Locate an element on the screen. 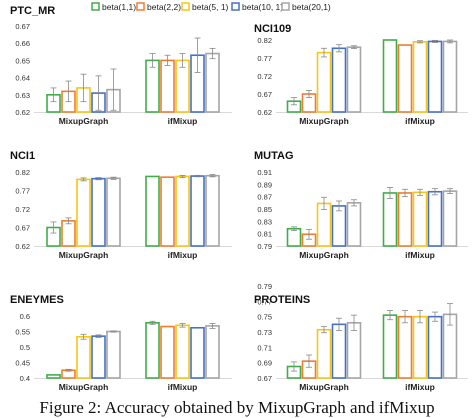 Image resolution: width=474 pixels, height=418 pixels. legend-label: beta(1,1) is located at coordinates (119, 7).